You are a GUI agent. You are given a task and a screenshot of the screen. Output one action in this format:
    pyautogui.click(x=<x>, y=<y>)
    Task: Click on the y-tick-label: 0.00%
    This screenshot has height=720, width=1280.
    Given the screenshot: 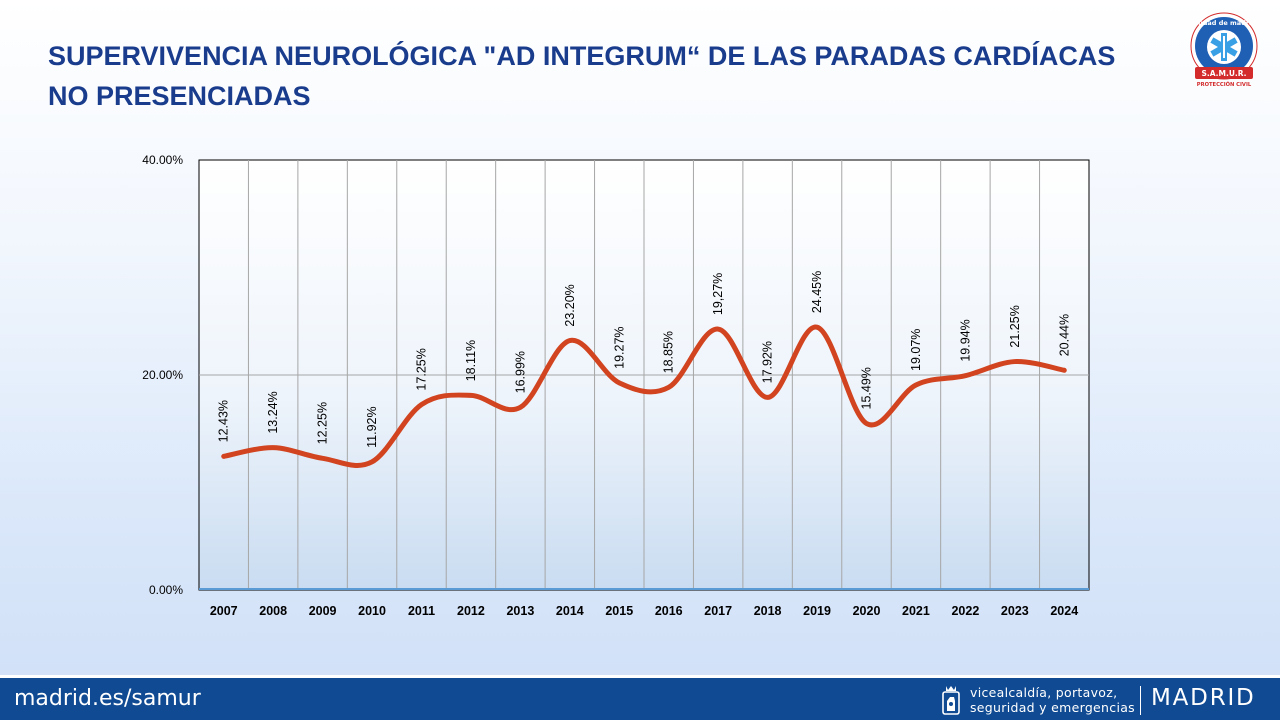 What is the action you would take?
    pyautogui.click(x=166, y=590)
    